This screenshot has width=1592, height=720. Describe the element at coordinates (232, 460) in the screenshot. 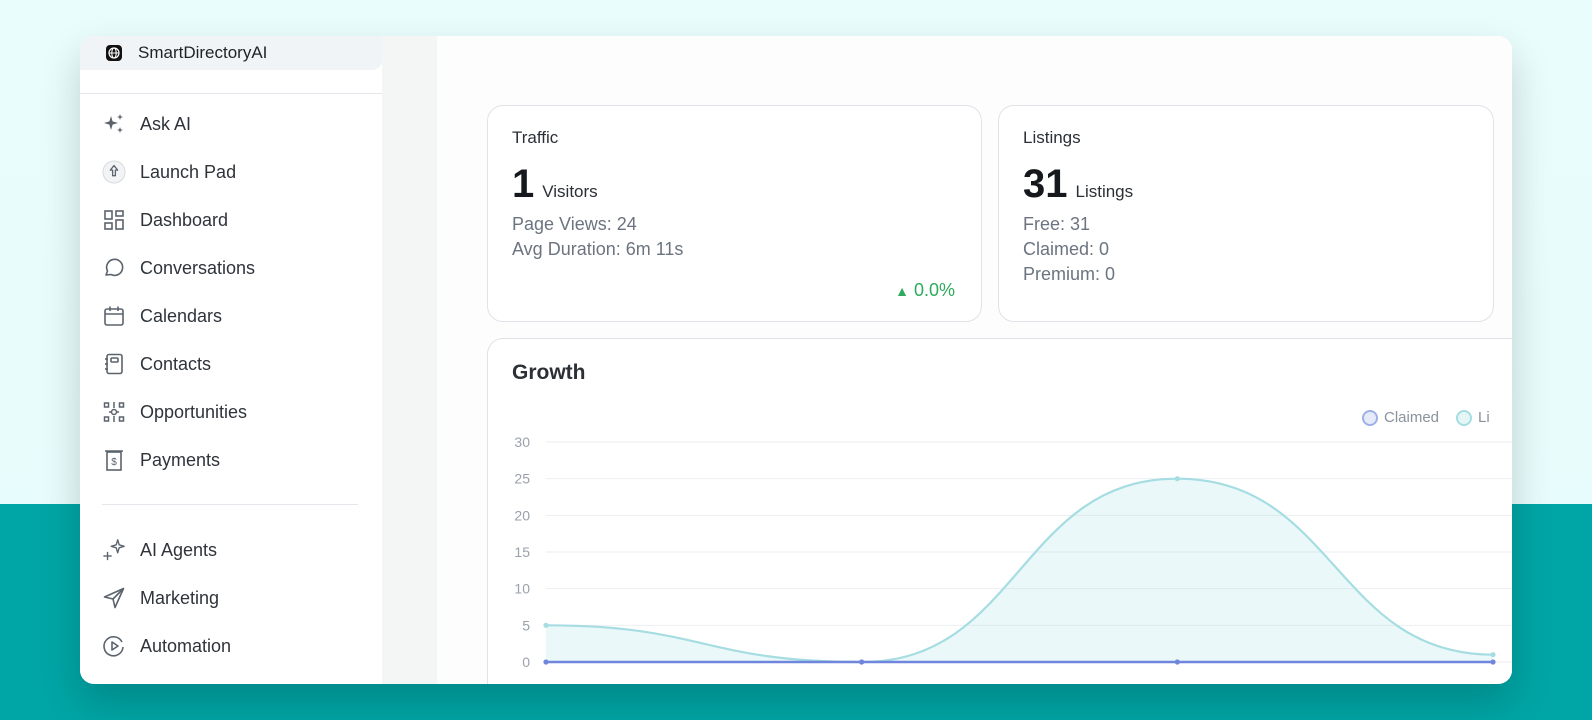

I see `sidebar-item-payments: $ Payments` at that location.